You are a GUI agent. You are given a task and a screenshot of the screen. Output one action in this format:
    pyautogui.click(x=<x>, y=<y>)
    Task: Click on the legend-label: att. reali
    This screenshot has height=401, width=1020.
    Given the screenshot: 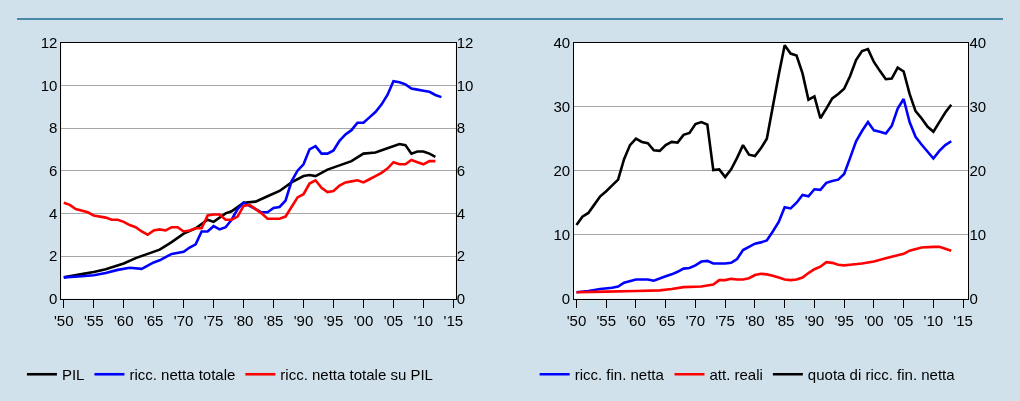 What is the action you would take?
    pyautogui.click(x=736, y=375)
    